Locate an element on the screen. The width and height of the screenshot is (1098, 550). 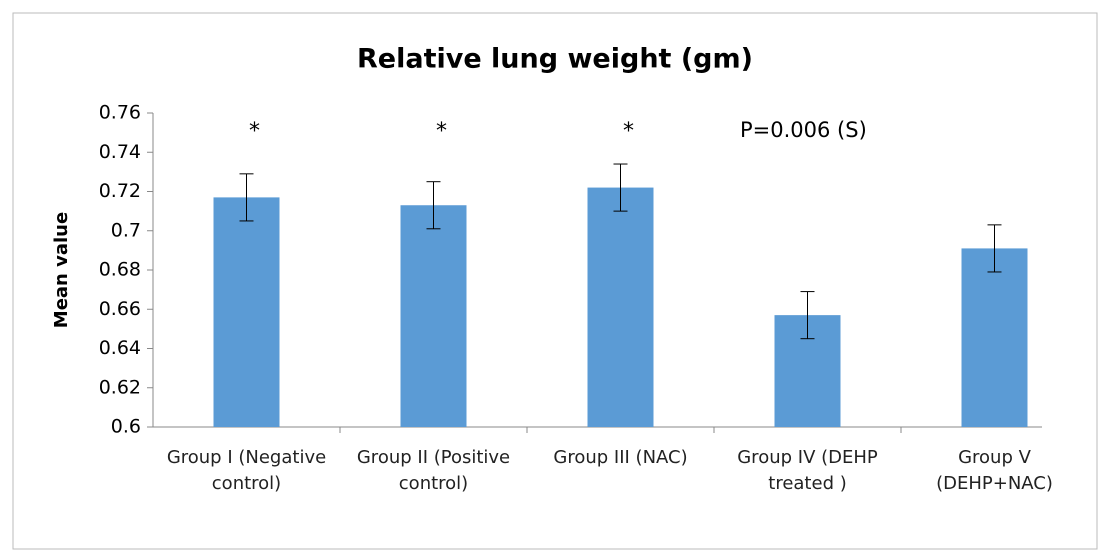
y-tick-label: 0.74 is located at coordinates (120, 152).